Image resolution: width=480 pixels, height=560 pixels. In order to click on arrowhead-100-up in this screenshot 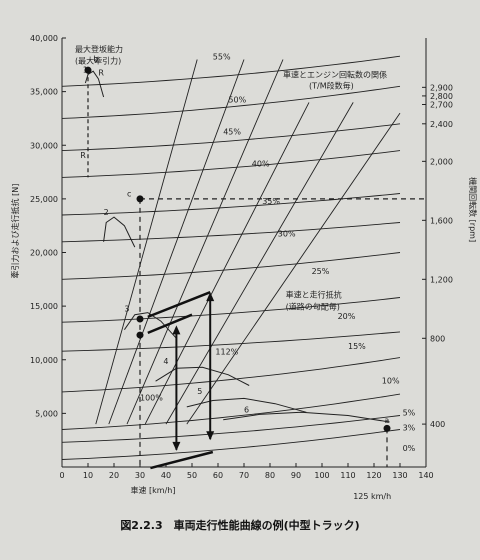, I will do `click(176, 330)`.